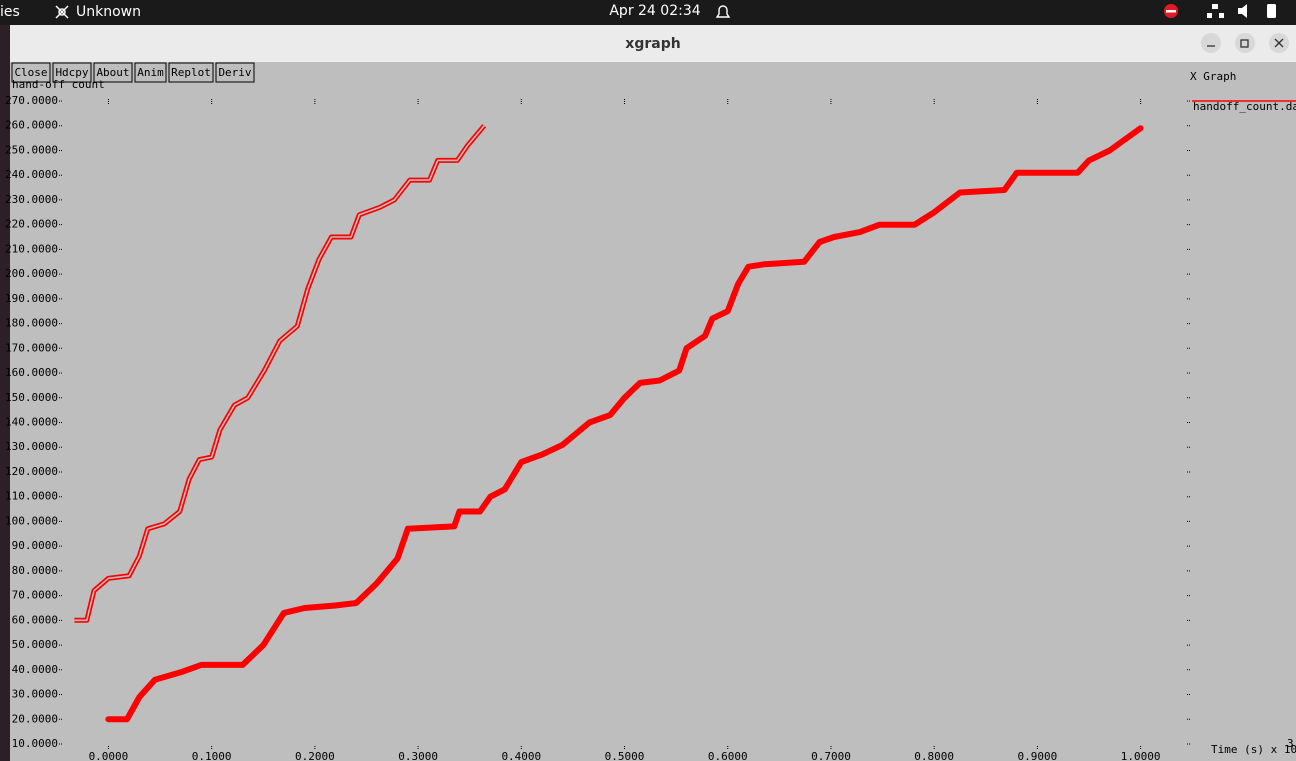  Describe the element at coordinates (31, 298) in the screenshot. I see `y-tick-label: 190.0000` at that location.